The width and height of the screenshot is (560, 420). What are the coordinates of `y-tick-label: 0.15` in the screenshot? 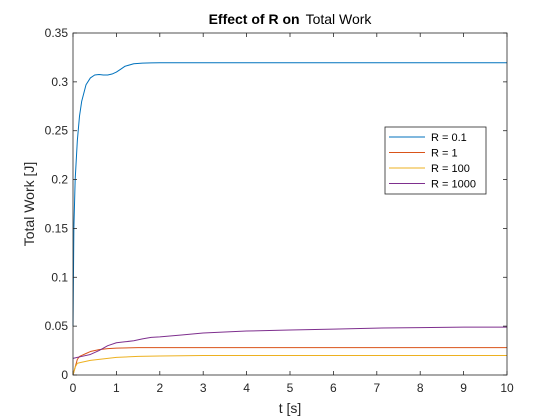 It's located at (57, 228).